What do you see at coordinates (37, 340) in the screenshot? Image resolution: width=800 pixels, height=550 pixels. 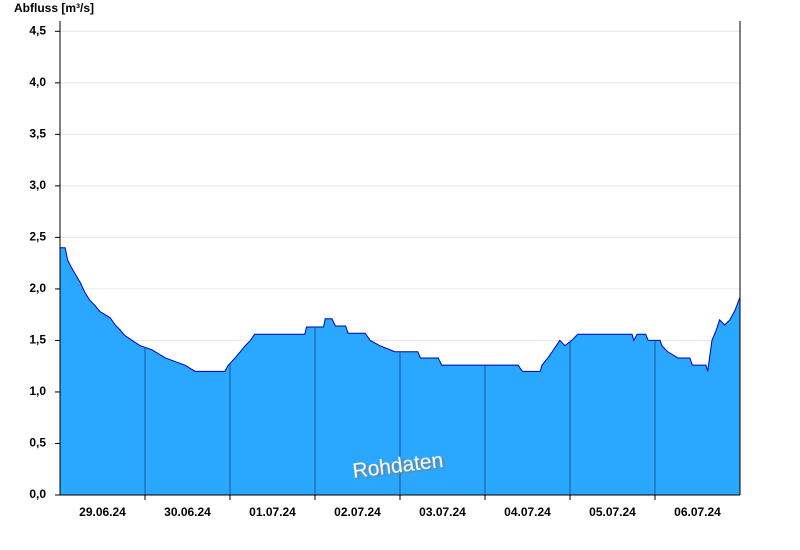 I see `y-tick-label: 1,5` at bounding box center [37, 340].